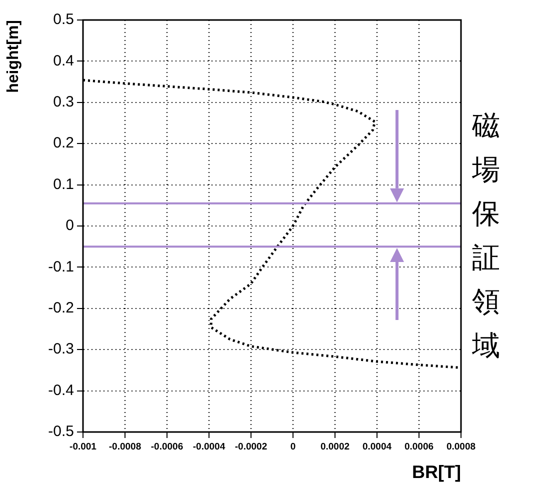 Image resolution: width=534 pixels, height=488 pixels. I want to click on x-tick-label: -0.0006, so click(167, 446).